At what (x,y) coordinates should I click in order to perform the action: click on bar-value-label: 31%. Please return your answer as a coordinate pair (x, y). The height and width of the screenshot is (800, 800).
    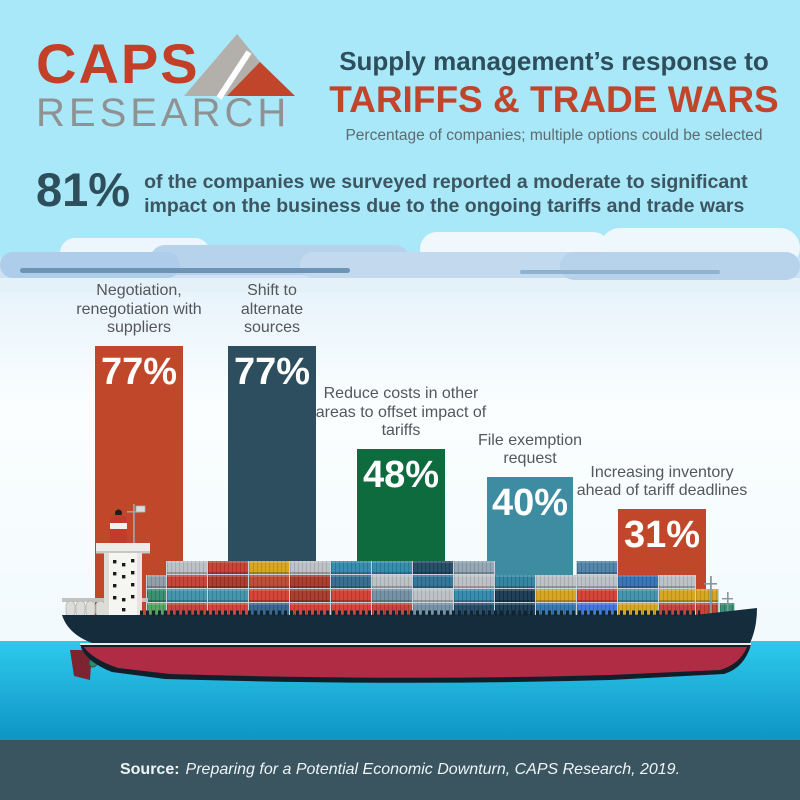
    Looking at the image, I should click on (662, 535).